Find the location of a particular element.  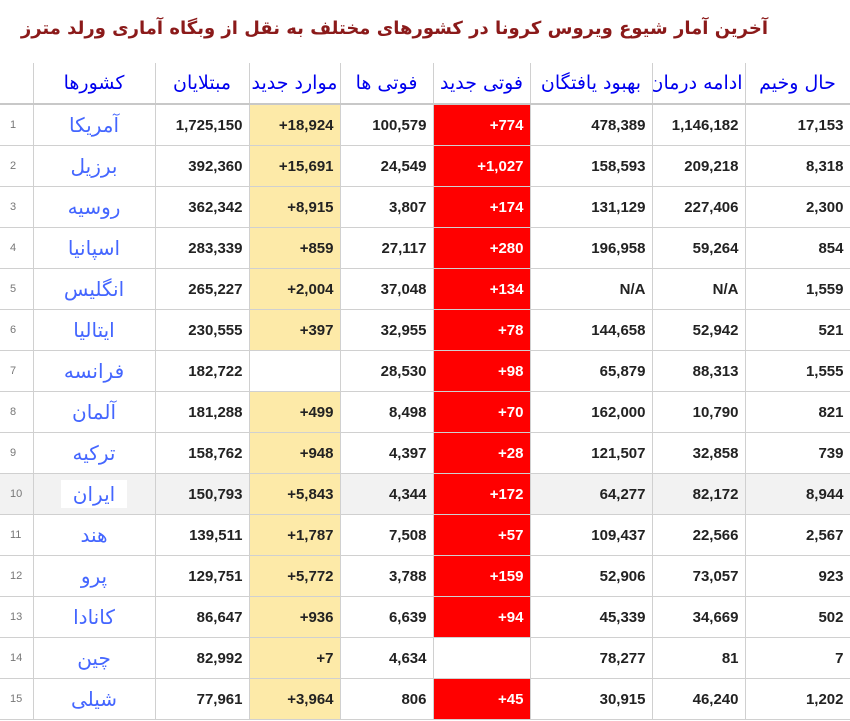

country-link: هند is located at coordinates (94, 535).